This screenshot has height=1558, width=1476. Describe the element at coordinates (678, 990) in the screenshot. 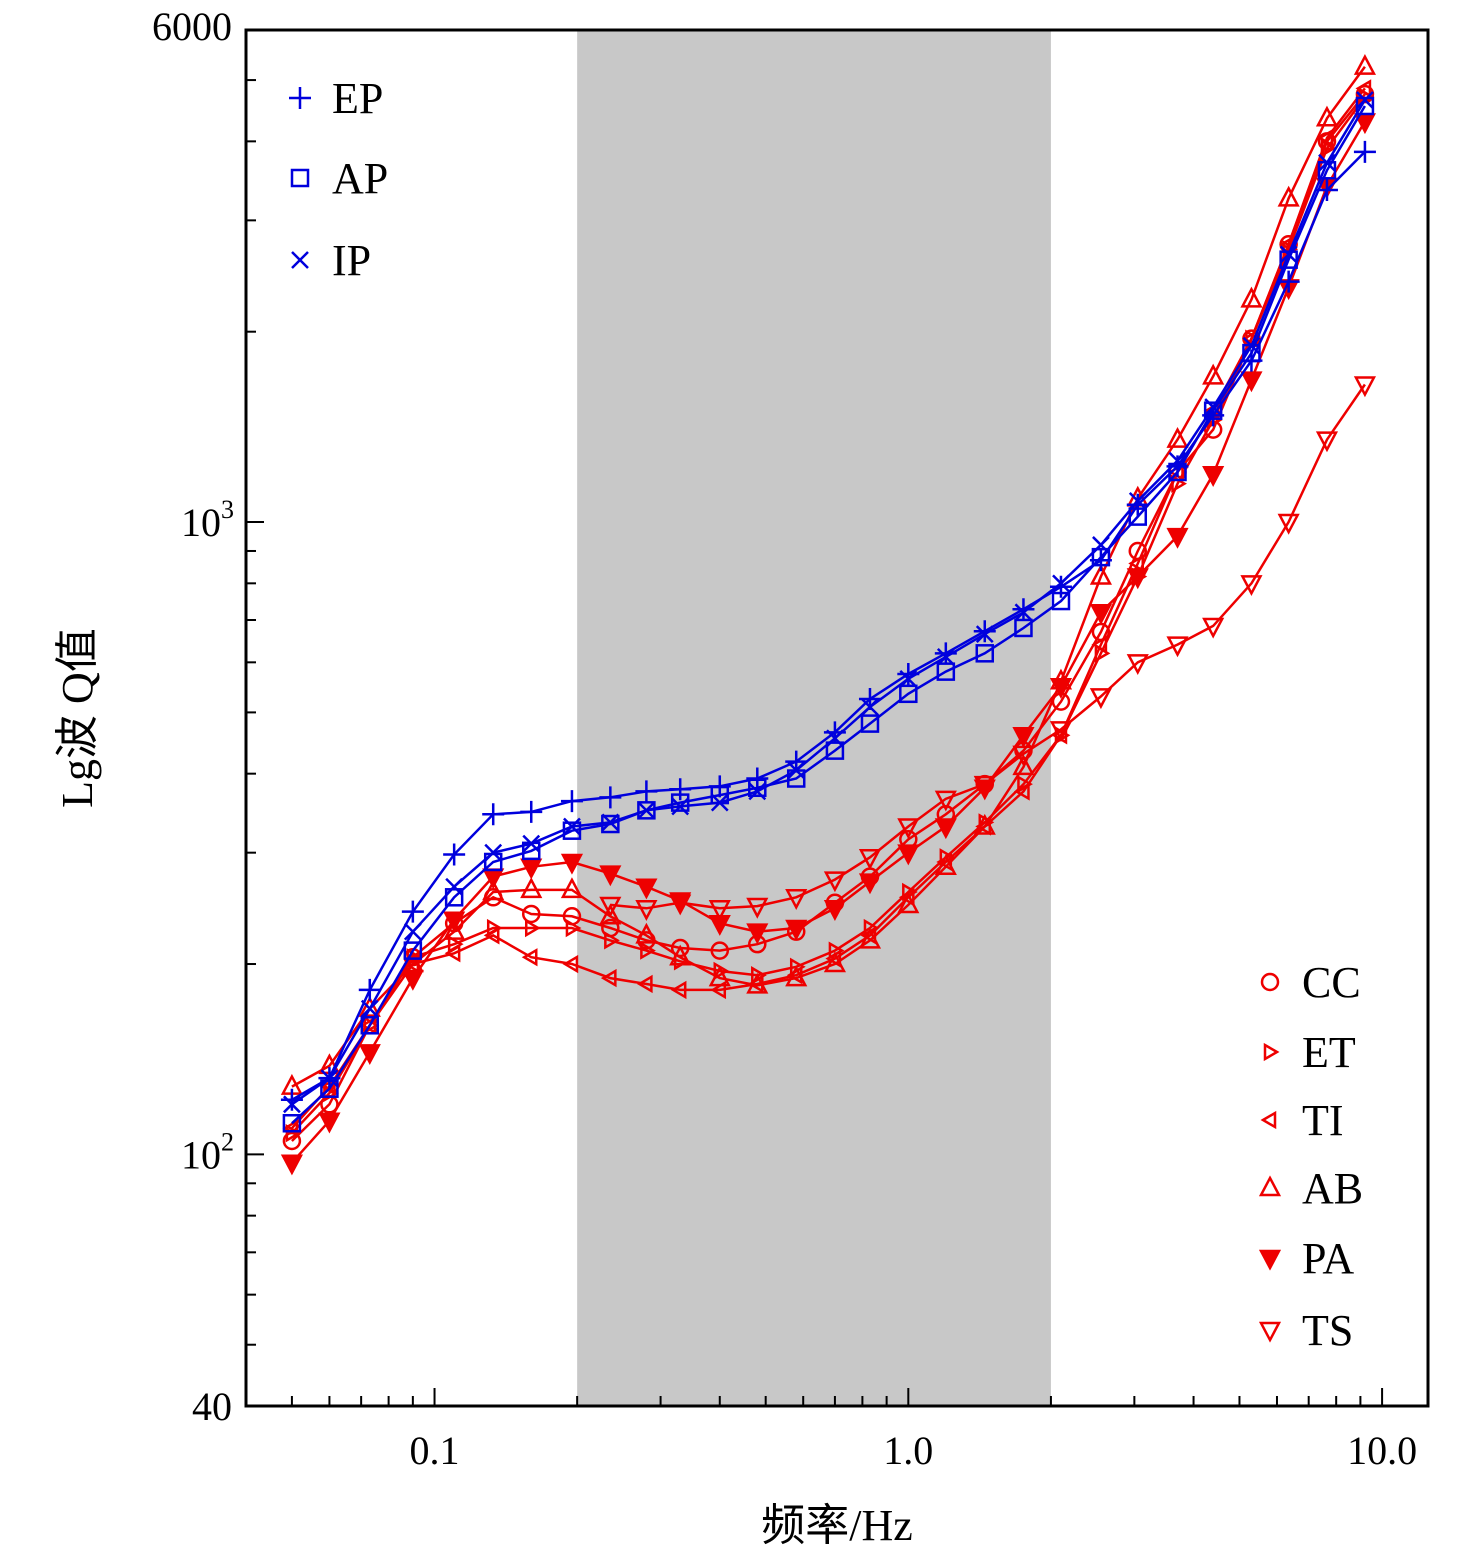

I see `data-point-ti` at that location.